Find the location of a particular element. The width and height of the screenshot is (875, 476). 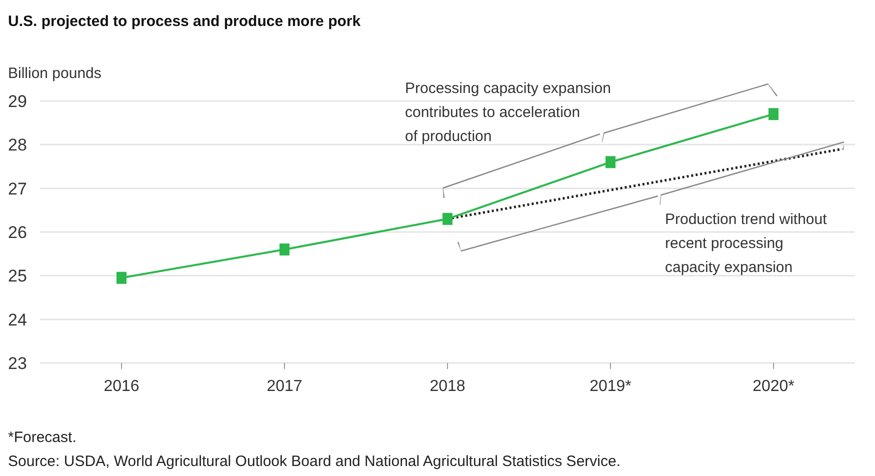

x-tick-label: 2020* is located at coordinates (773, 386).